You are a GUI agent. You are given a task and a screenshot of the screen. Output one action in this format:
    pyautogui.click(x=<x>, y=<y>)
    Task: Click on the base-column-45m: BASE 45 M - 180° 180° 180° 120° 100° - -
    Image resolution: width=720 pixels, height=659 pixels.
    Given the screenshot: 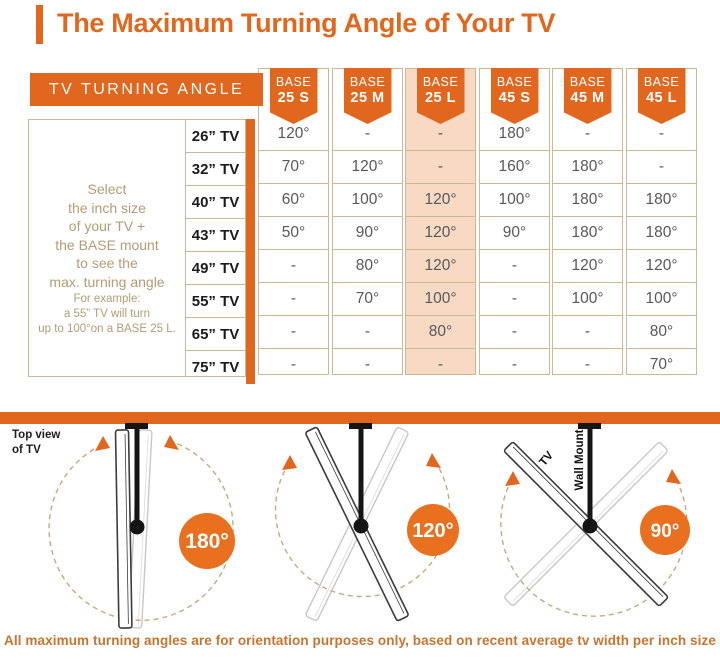 What is the action you would take?
    pyautogui.click(x=587, y=221)
    